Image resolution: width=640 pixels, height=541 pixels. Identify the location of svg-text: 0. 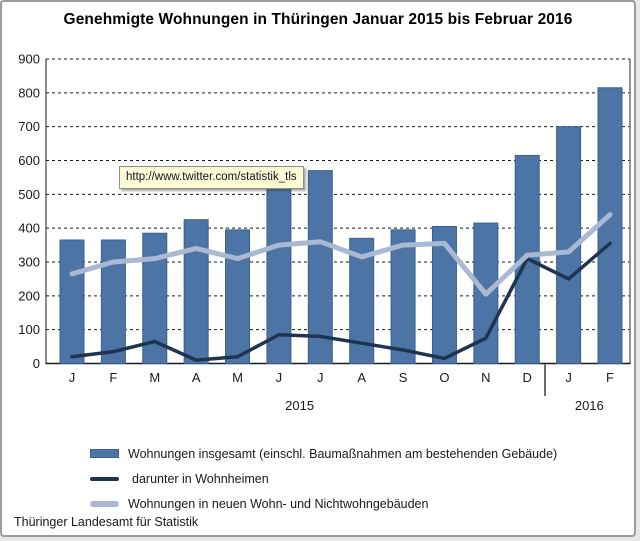
(36, 363).